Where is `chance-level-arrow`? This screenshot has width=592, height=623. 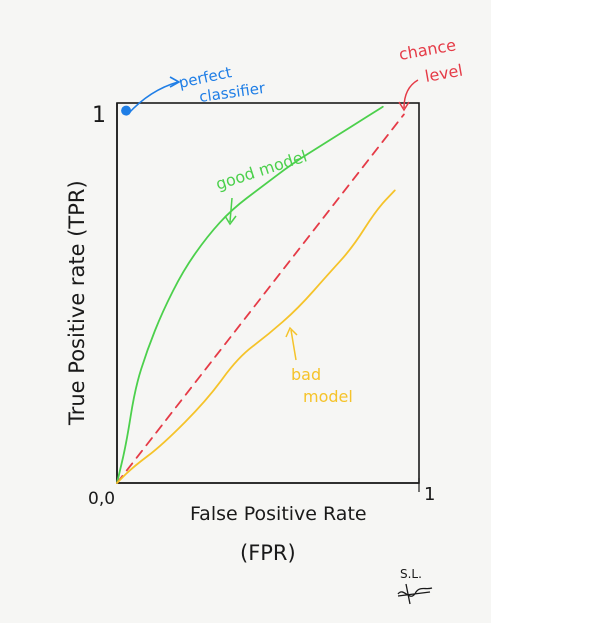 chance-level-arrow is located at coordinates (411, 94).